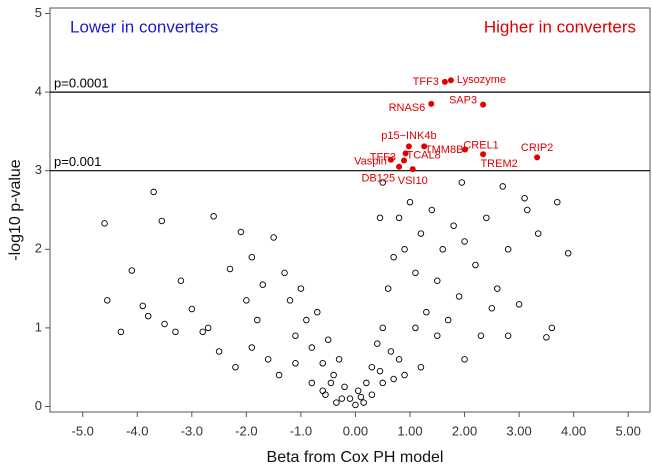  What do you see at coordinates (426, 82) in the screenshot?
I see `point-label: TFF3` at bounding box center [426, 82].